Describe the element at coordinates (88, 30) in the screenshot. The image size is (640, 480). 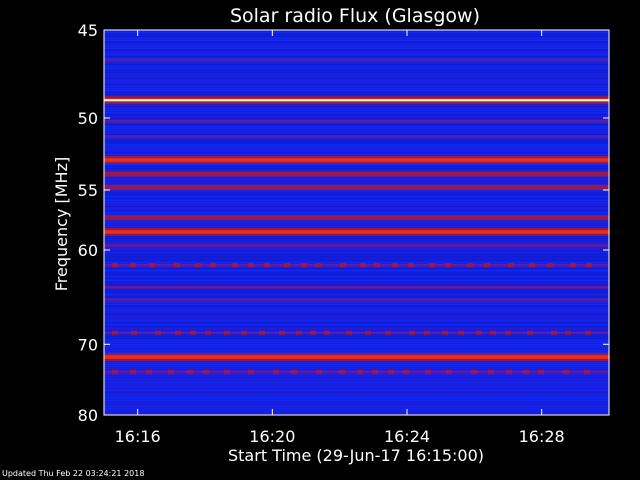
I see `y-tick-label: 45` at that location.